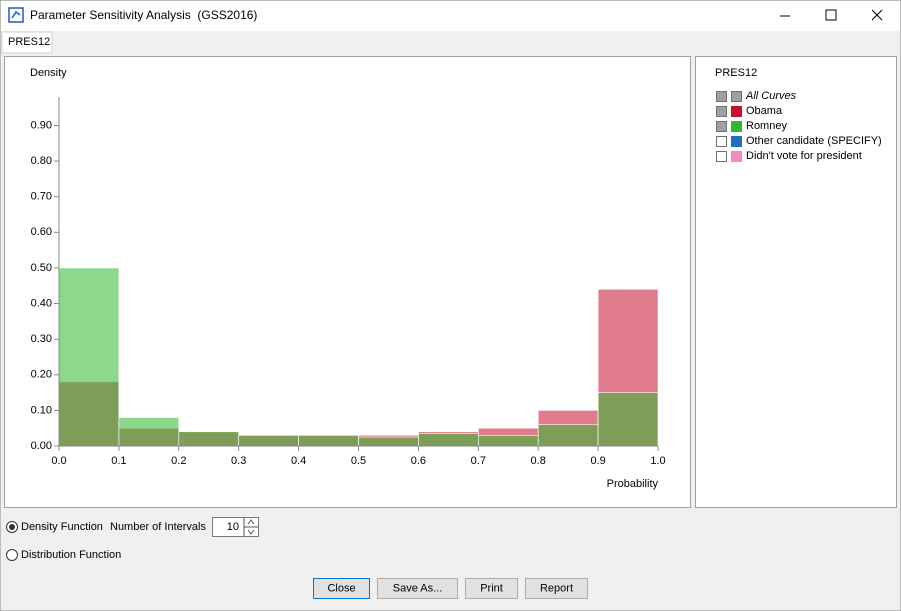  I want to click on x-tick-label: 0.1, so click(118, 461).